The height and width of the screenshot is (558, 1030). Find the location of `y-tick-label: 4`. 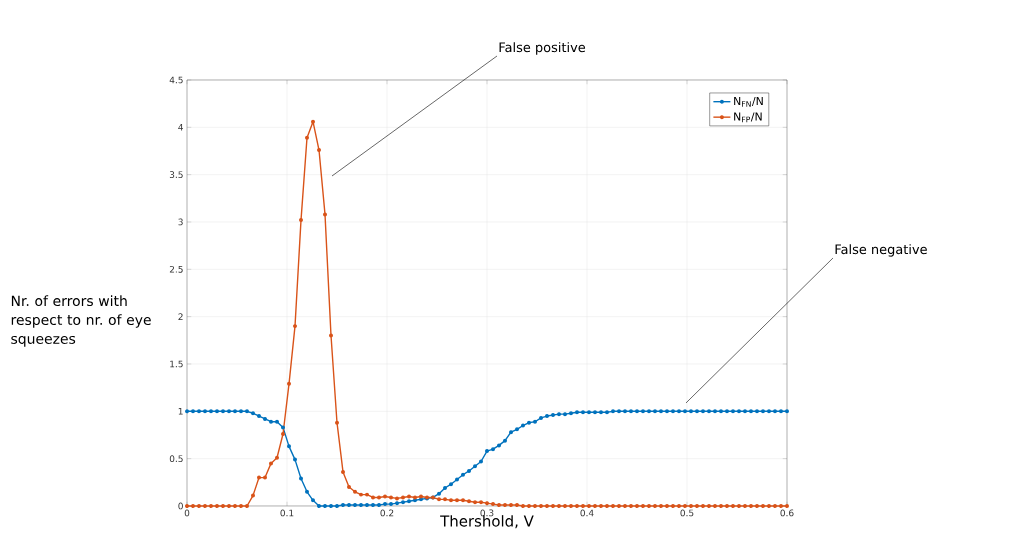

y-tick-label: 4 is located at coordinates (180, 127).